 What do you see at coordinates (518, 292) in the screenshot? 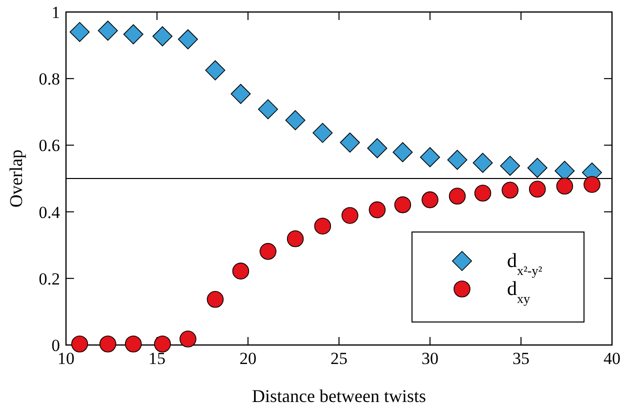
I see `legend-label: d$_{xy}$` at bounding box center [518, 292].